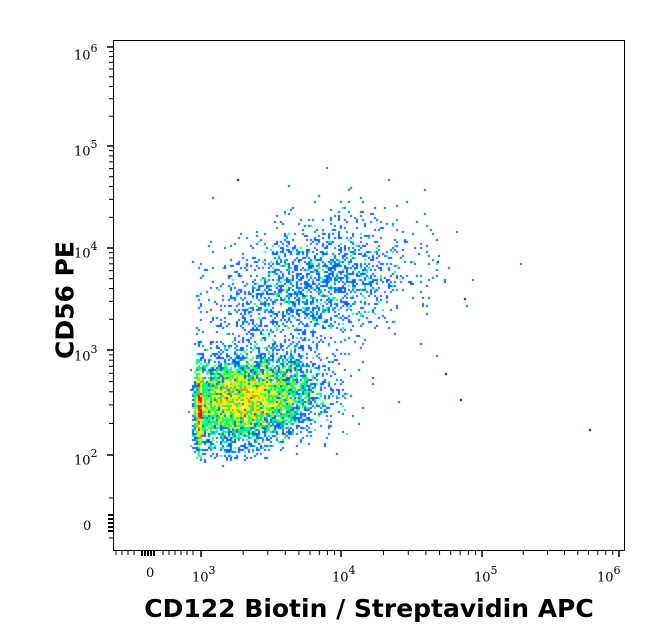 This screenshot has width=646, height=641. Describe the element at coordinates (65, 300) in the screenshot. I see `y-axis-label: CD56 PE` at that location.